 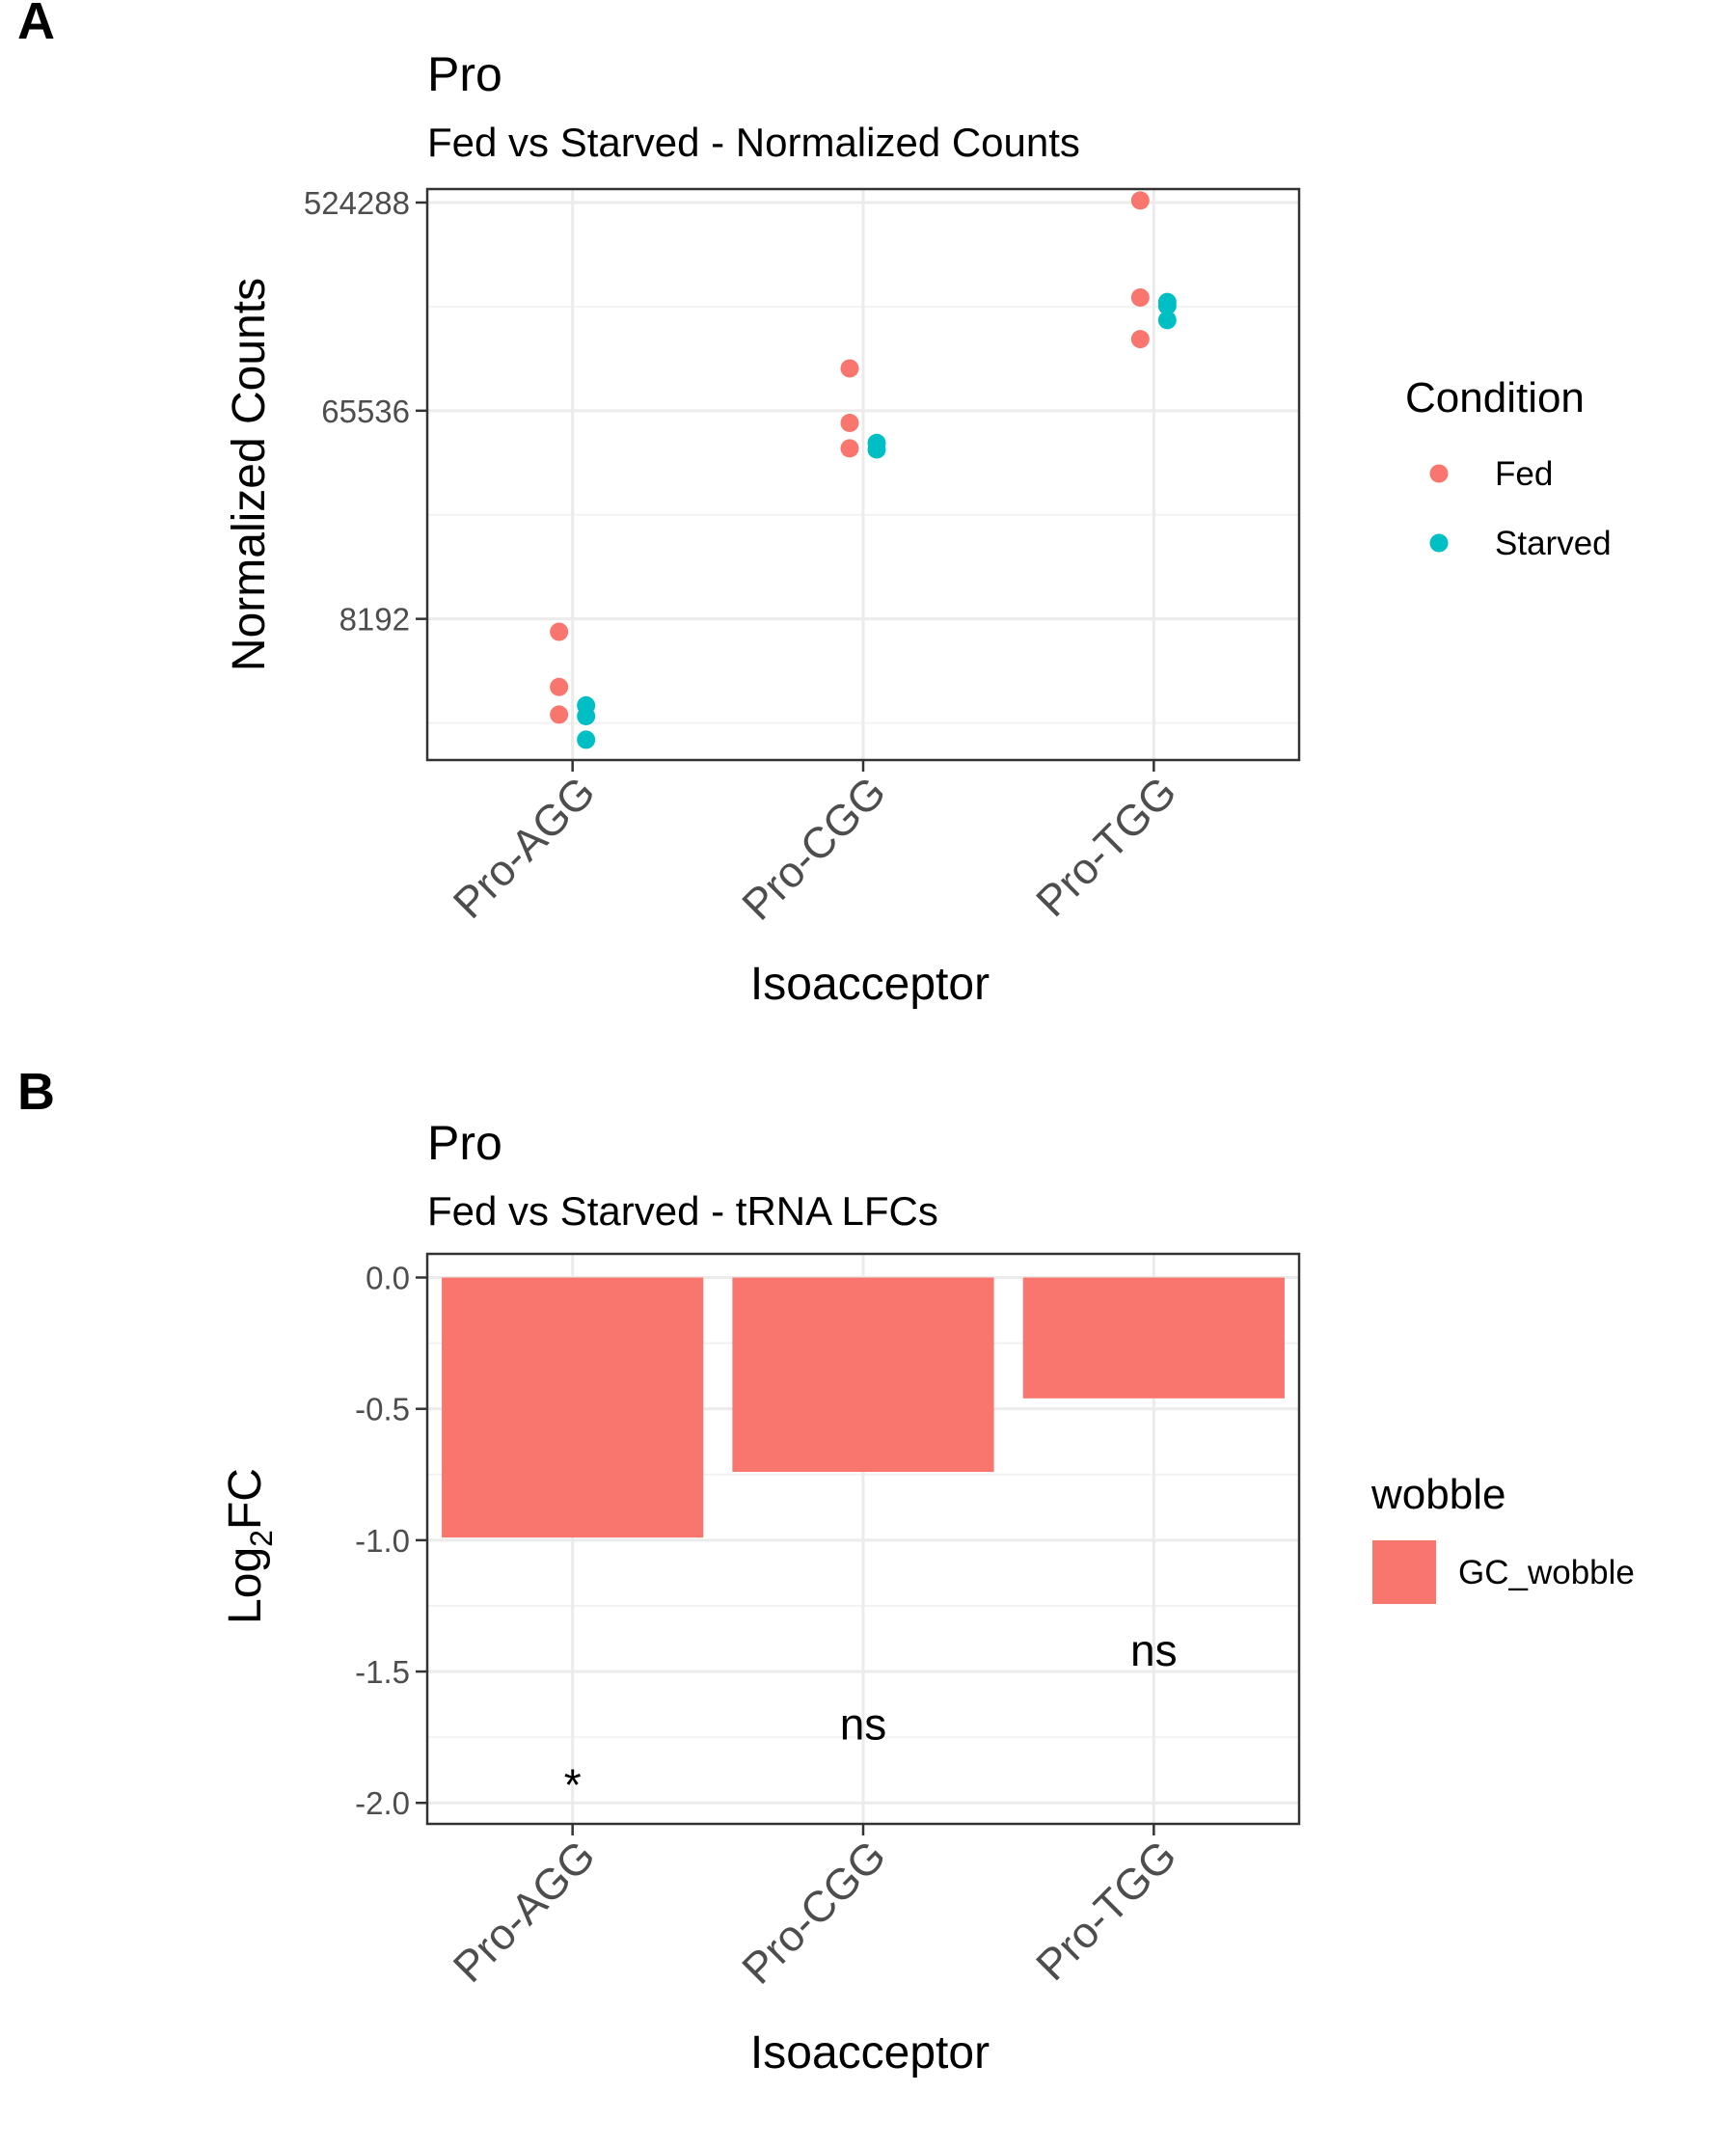 I want to click on y-tick-label-65536: 65536, so click(x=365, y=412).